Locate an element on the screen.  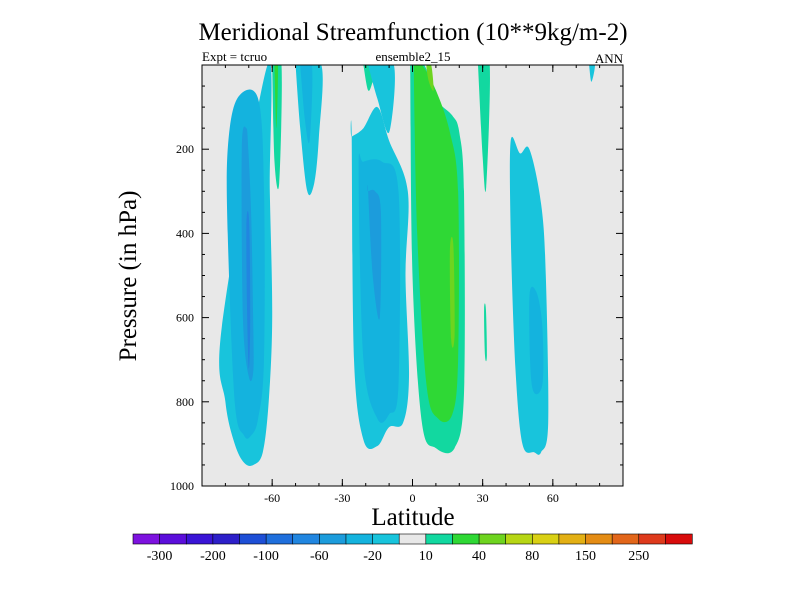
y-tick-label: 800 is located at coordinates (185, 402).